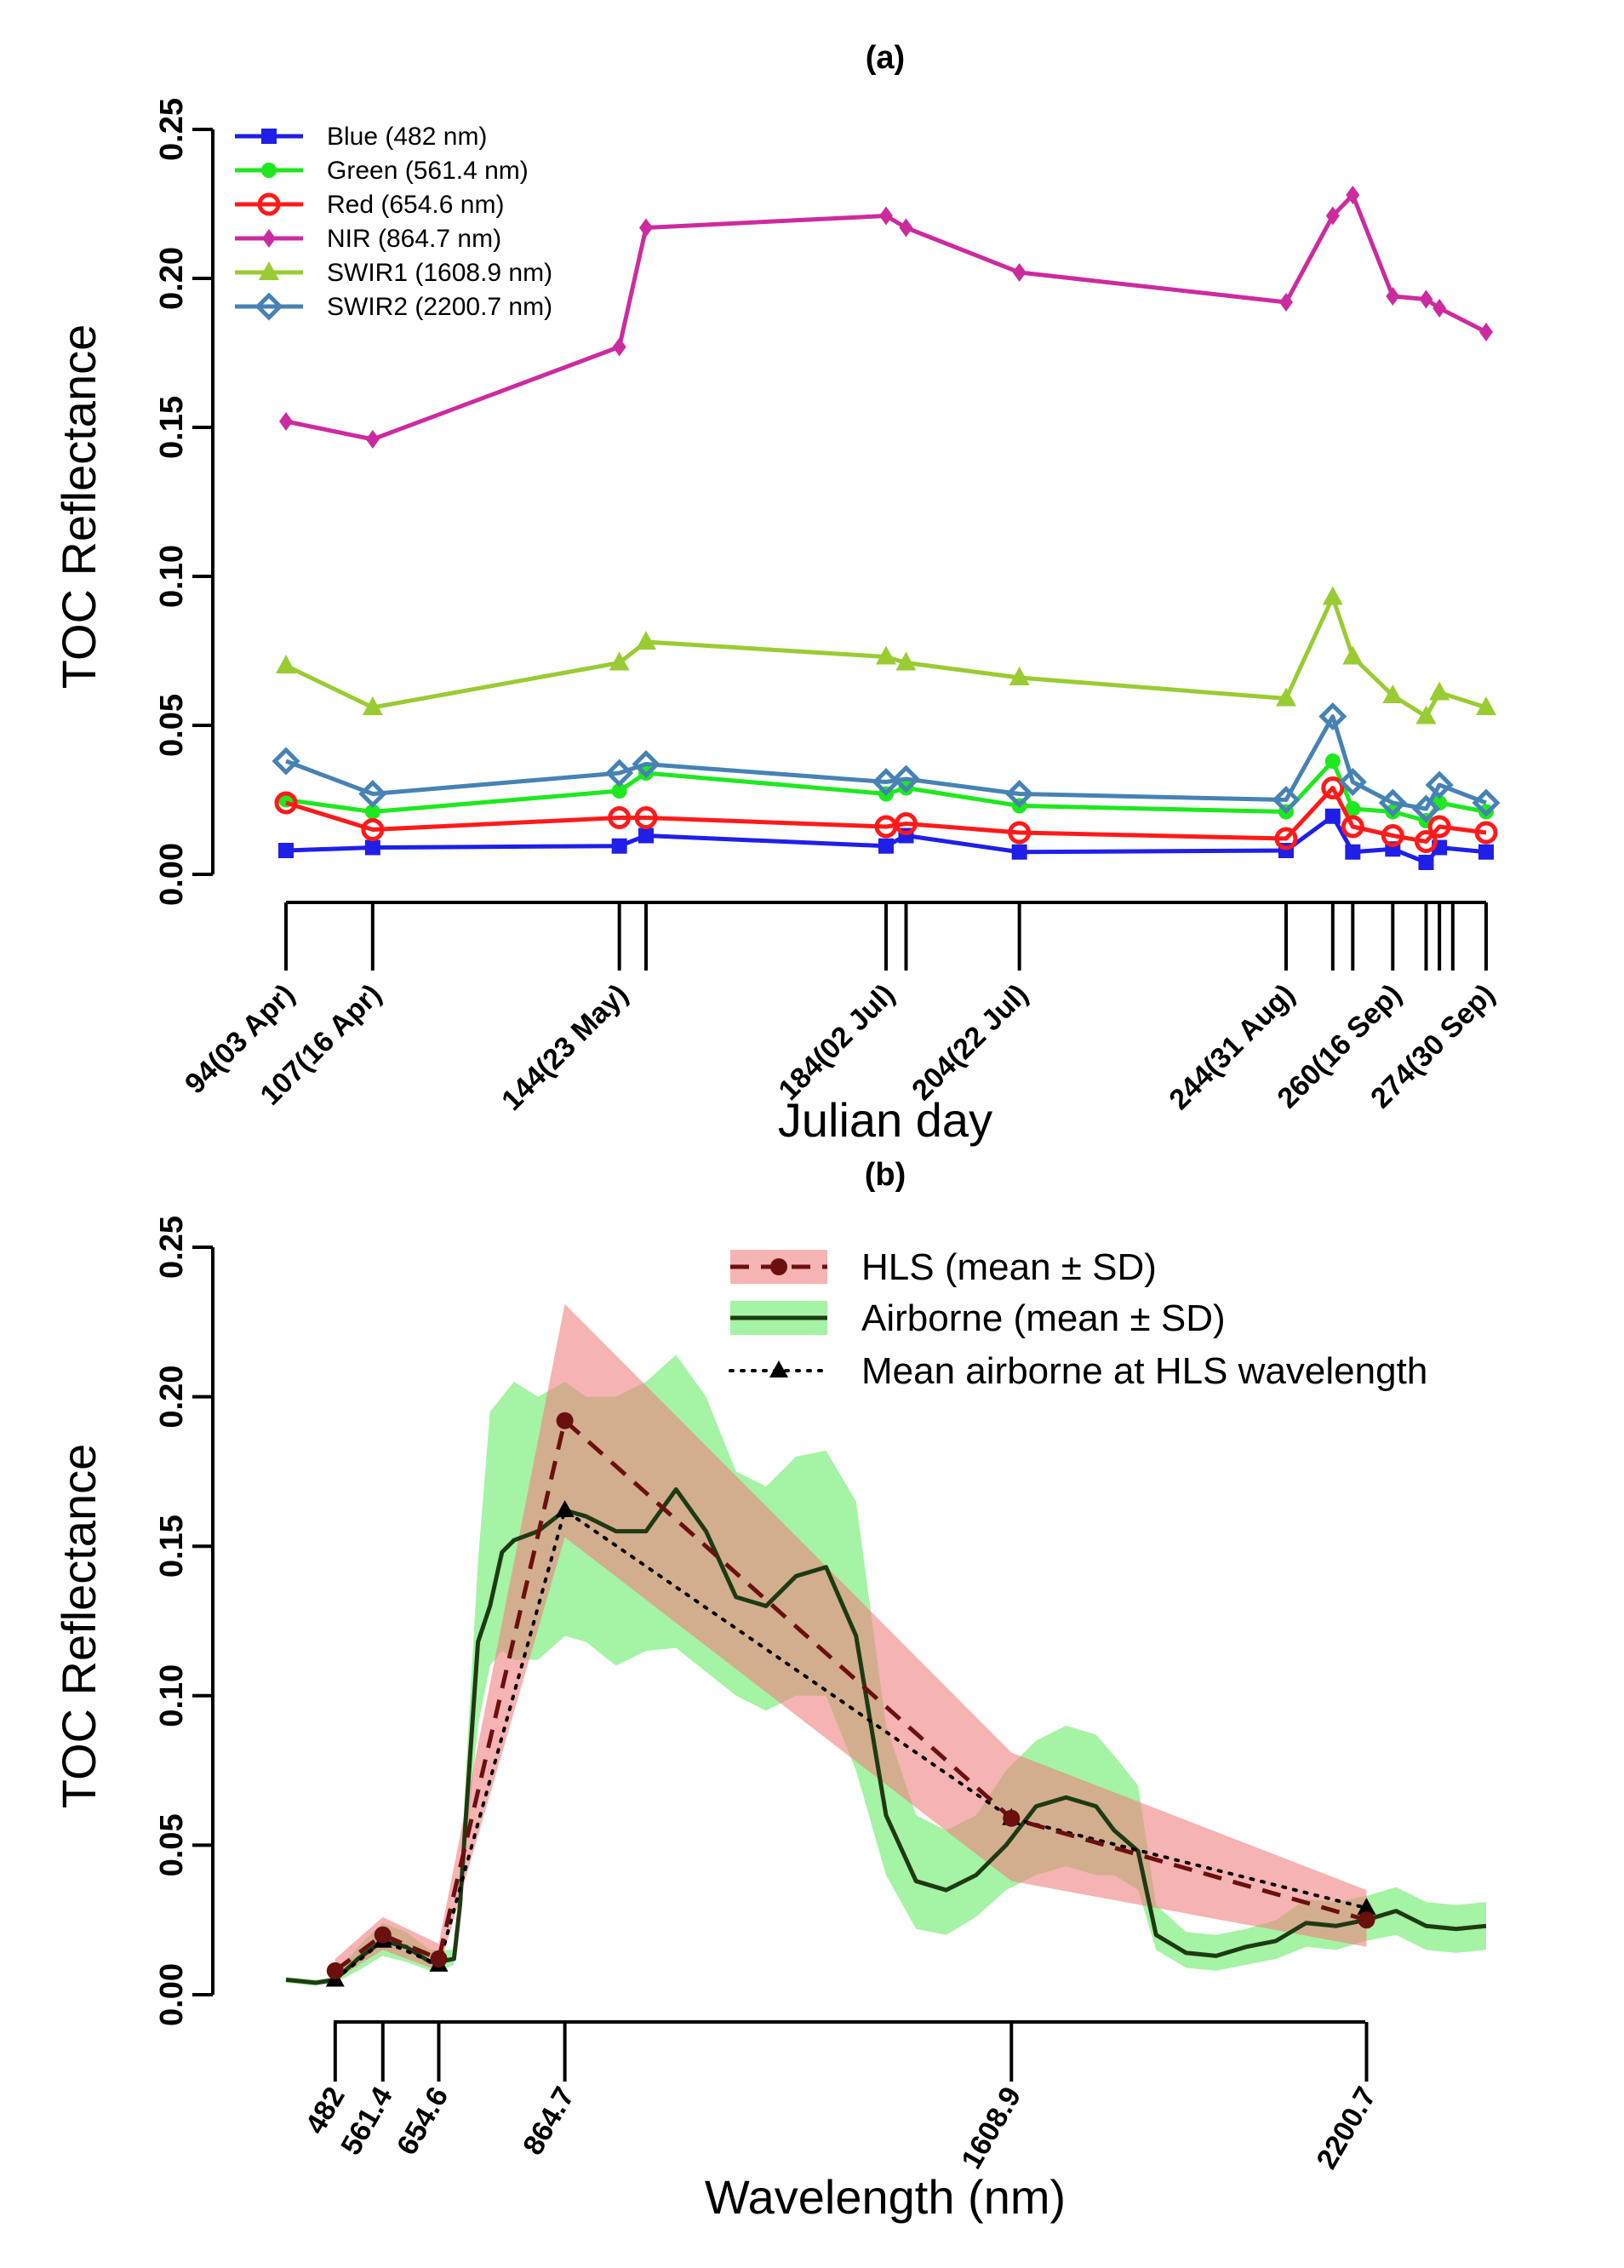 The image size is (1624, 2268). What do you see at coordinates (778, 1266) in the screenshot?
I see `legend-hls-point` at bounding box center [778, 1266].